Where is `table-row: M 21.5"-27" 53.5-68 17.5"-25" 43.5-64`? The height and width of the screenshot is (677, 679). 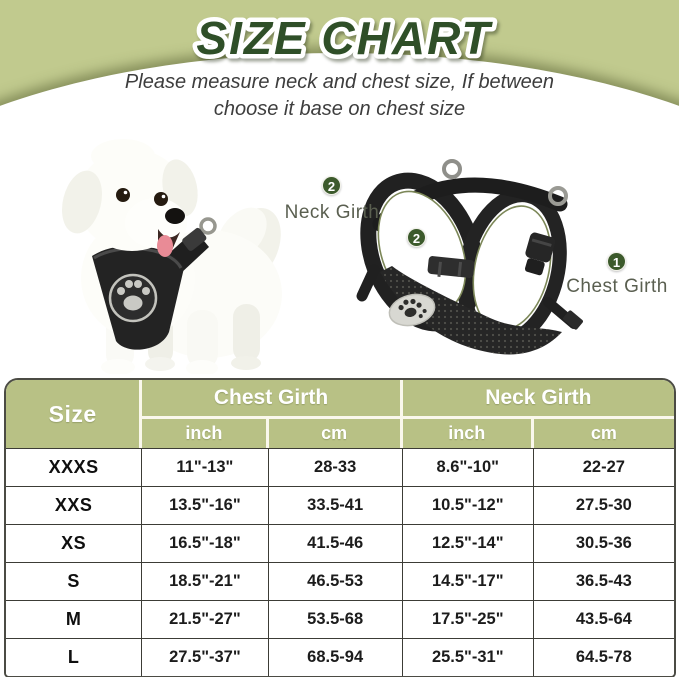
table-row: M 21.5"-27" 53.5-68 17.5"-25" 43.5-64 is located at coordinates (340, 619).